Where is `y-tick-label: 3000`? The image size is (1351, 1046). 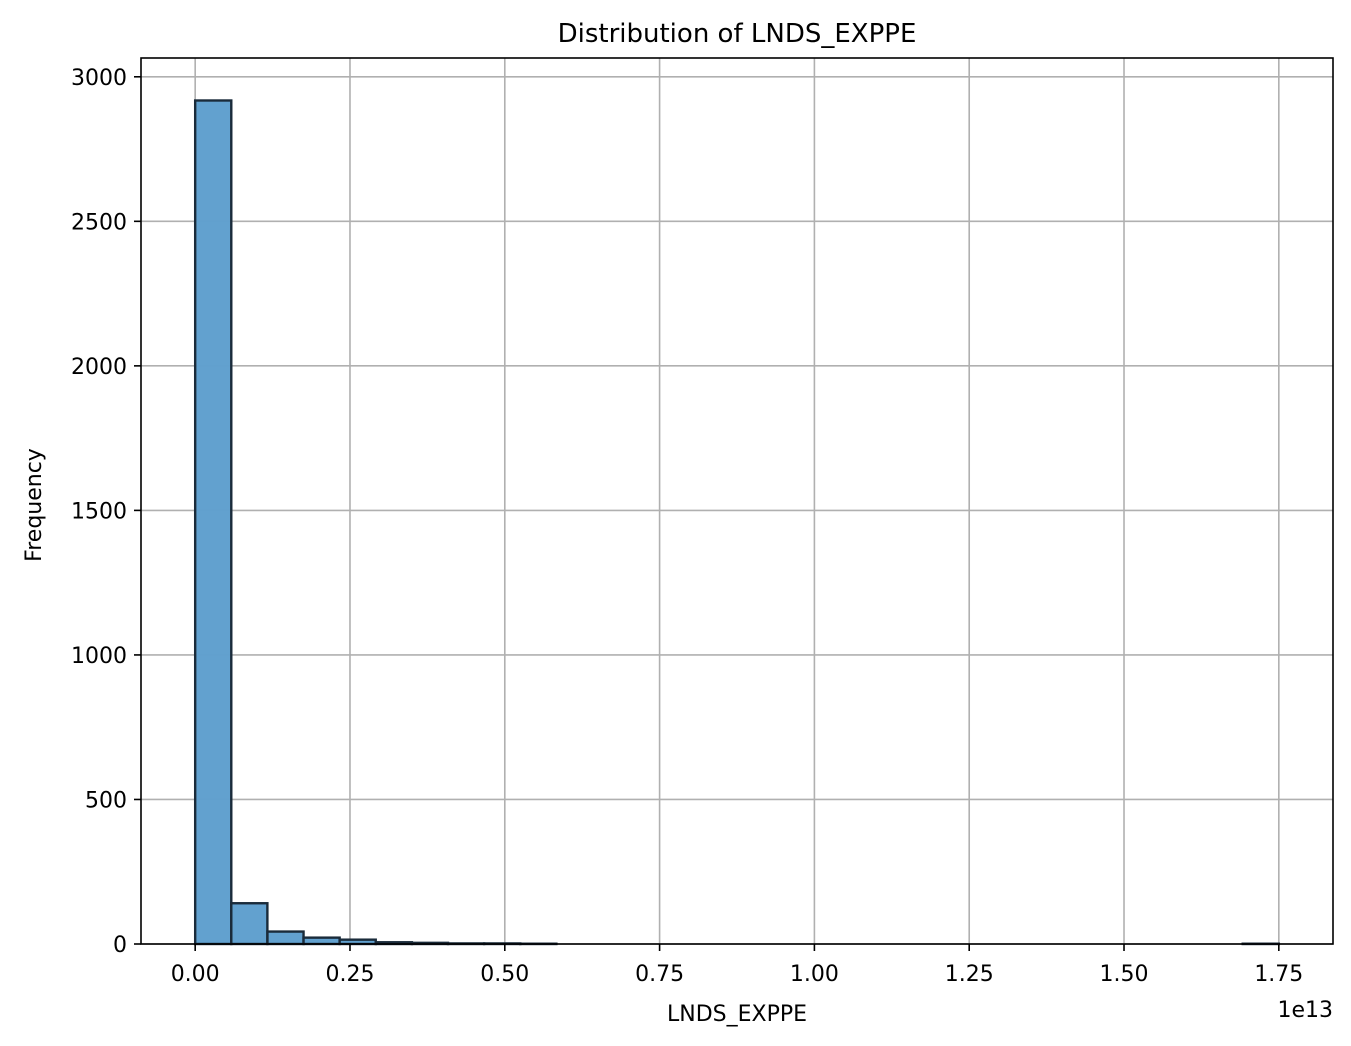
y-tick-label: 3000 is located at coordinates (99, 78).